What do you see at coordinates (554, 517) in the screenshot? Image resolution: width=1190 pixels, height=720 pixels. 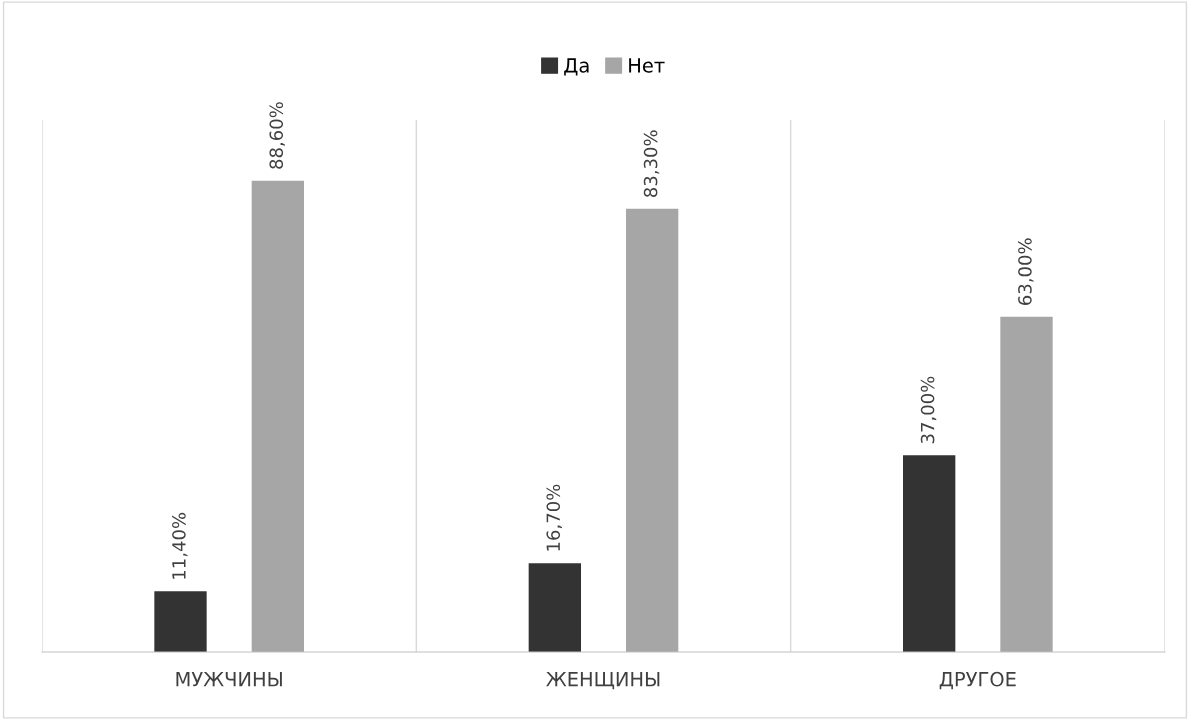 I see `data-label: 16,70%` at bounding box center [554, 517].